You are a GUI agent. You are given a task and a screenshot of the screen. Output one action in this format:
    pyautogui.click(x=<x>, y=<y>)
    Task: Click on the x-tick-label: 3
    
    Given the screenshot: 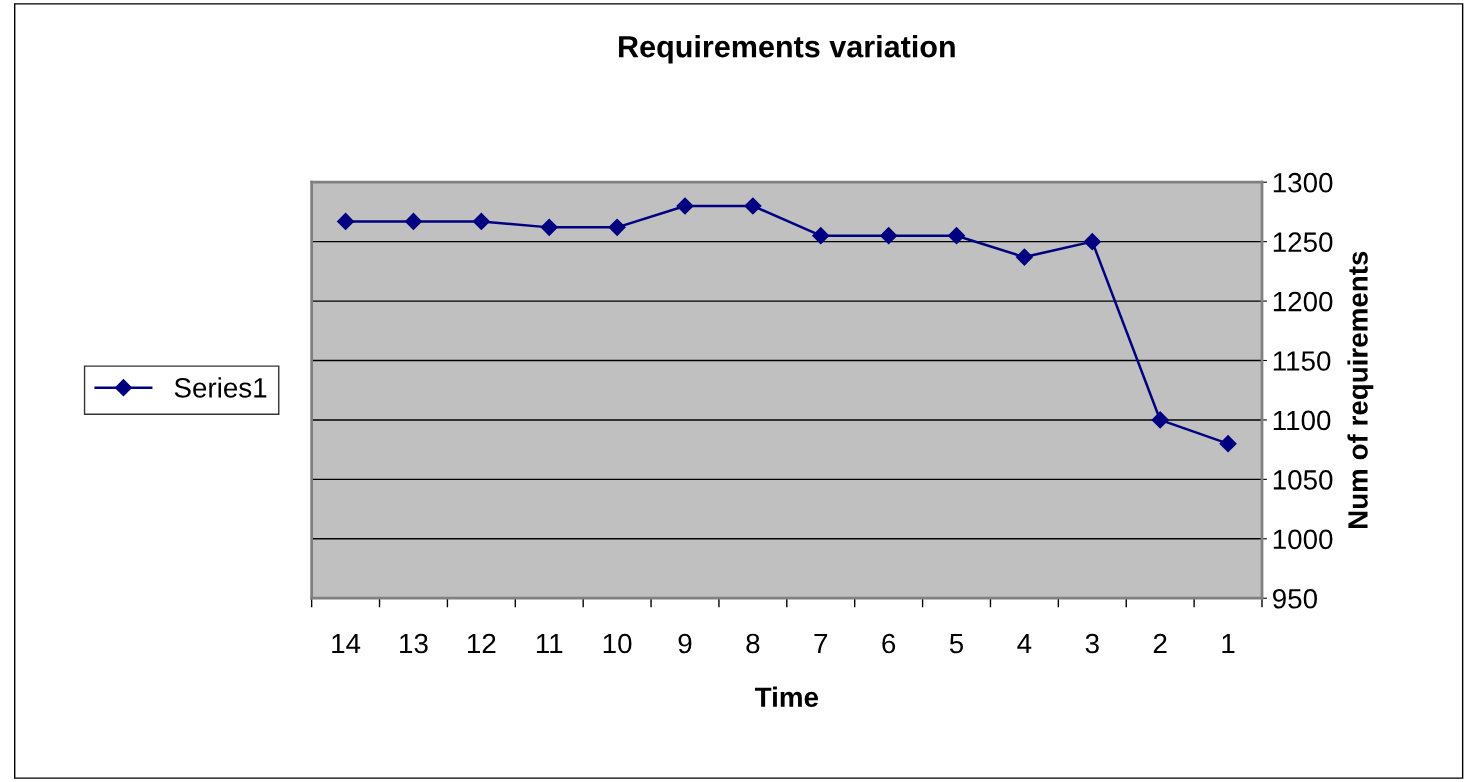 What is the action you would take?
    pyautogui.click(x=1092, y=643)
    